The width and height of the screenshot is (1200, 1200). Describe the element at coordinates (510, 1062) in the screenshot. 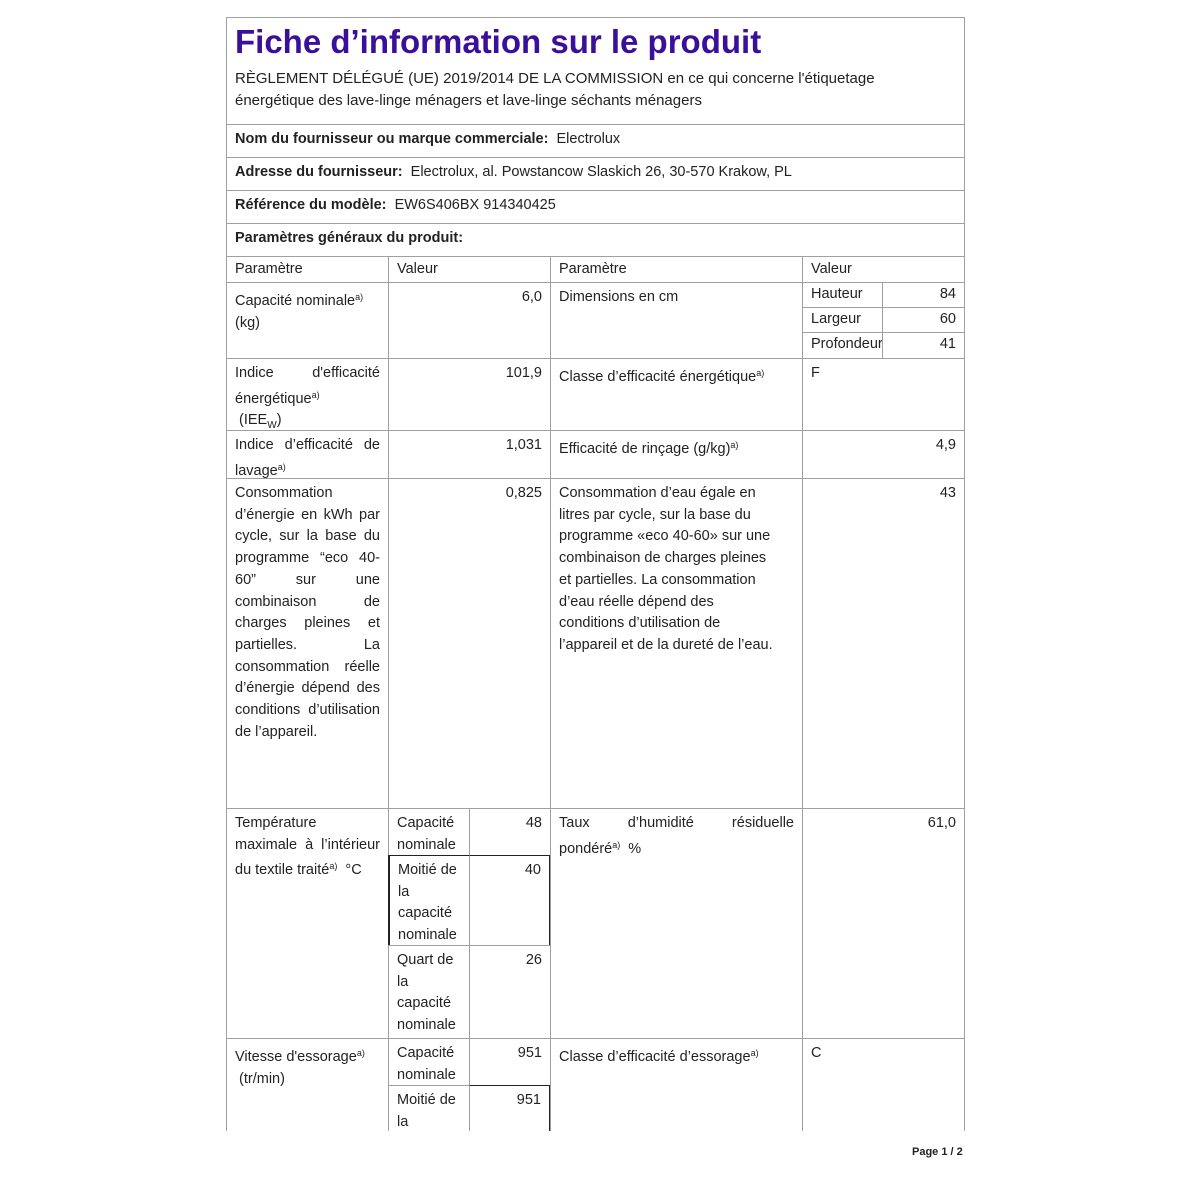

I see `spin-full-cap-value: 951` at that location.